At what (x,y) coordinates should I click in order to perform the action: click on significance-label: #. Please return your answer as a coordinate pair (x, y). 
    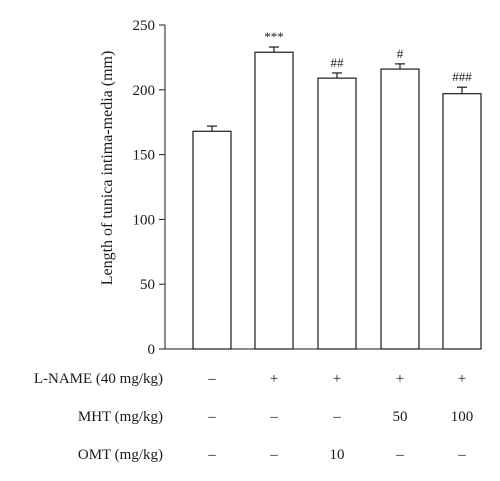
    Looking at the image, I should click on (400, 53).